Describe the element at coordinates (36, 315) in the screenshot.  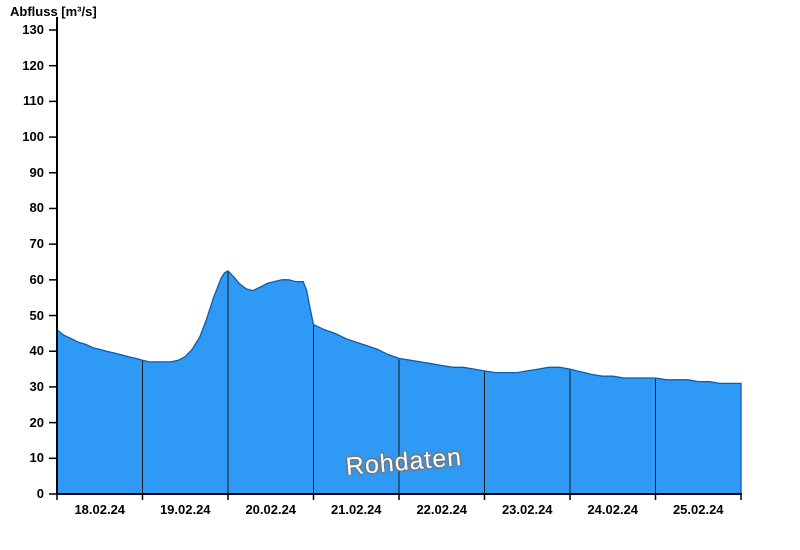
I see `y-tick-label: 50` at that location.